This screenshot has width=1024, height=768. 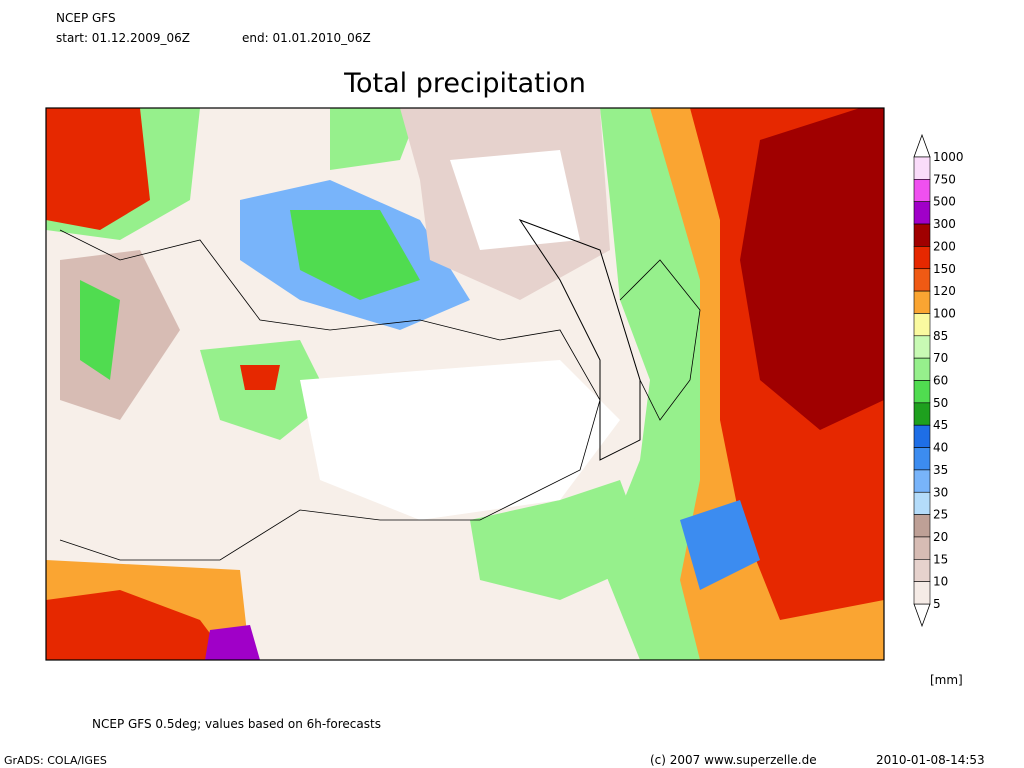 I want to click on colorbar-label: 35, so click(x=940, y=470).